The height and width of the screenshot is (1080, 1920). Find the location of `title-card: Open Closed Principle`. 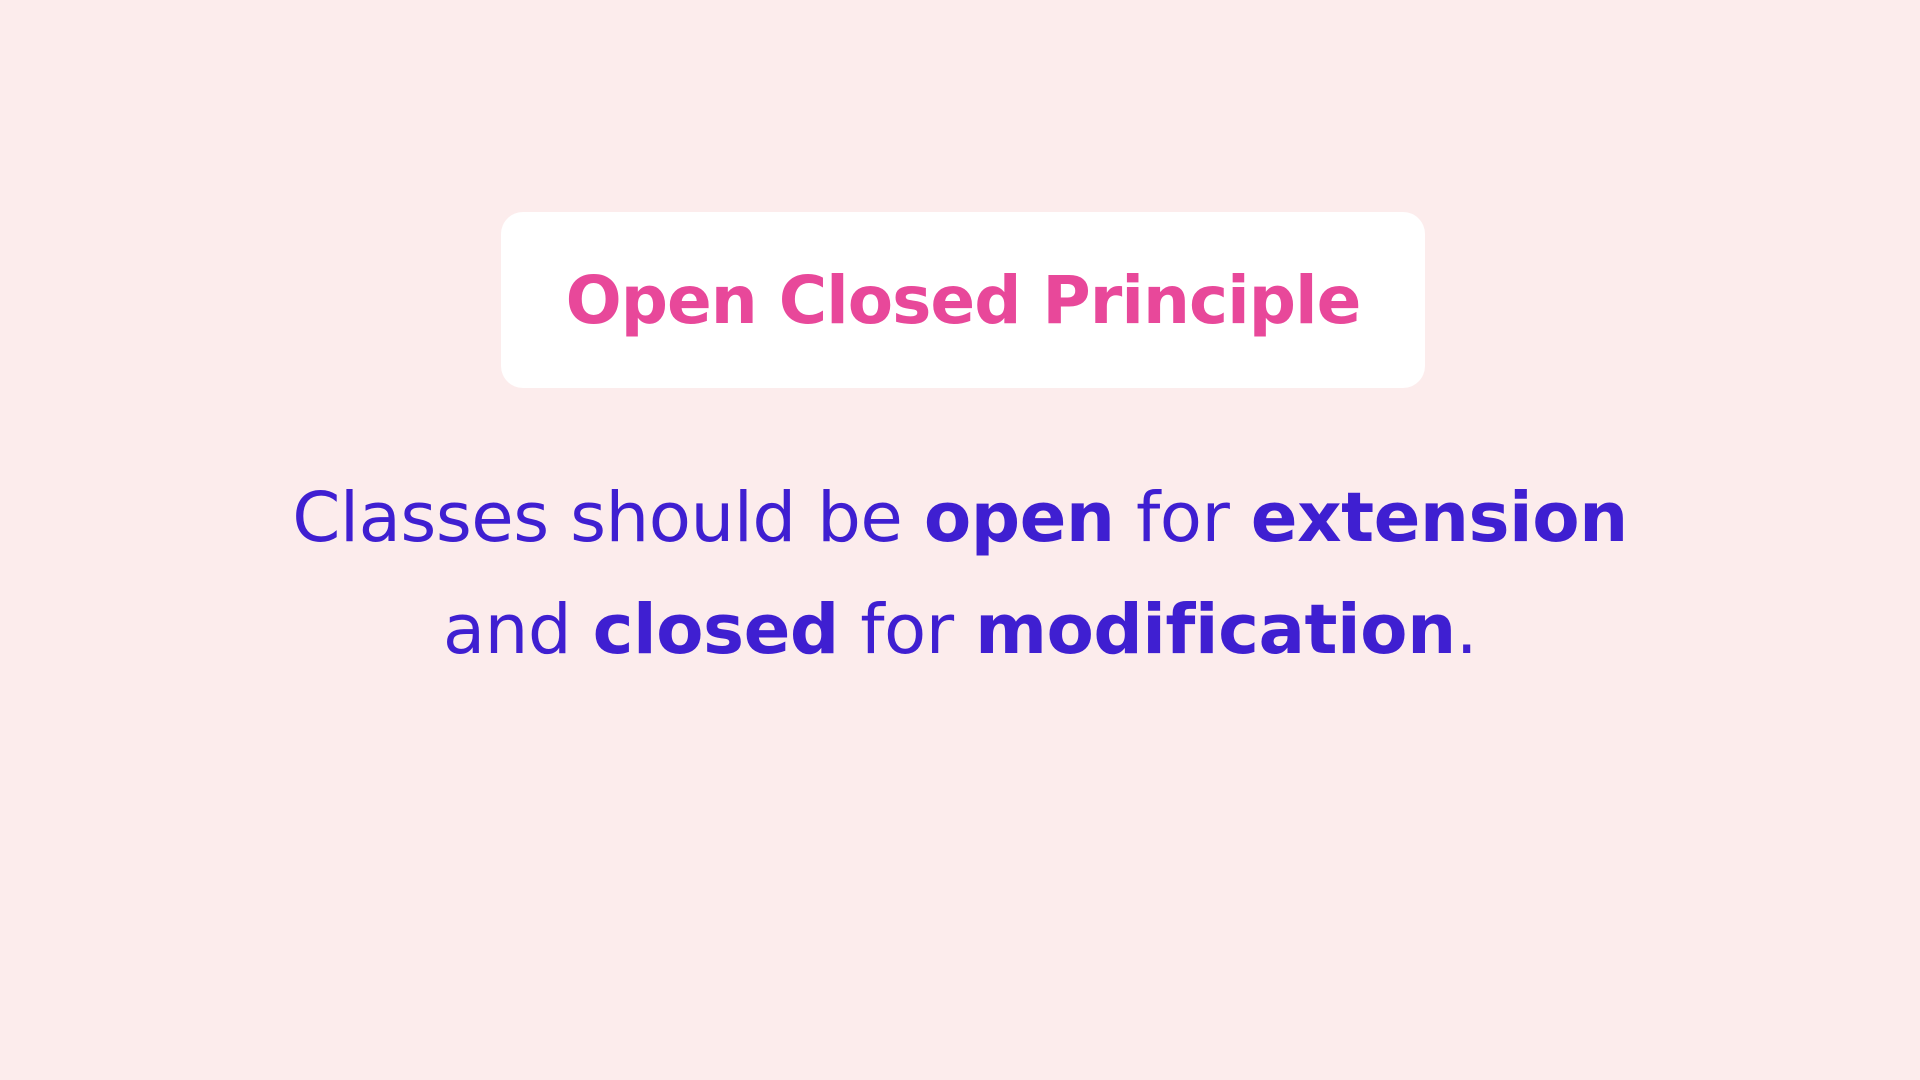

title-card: Open Closed Principle is located at coordinates (963, 300).